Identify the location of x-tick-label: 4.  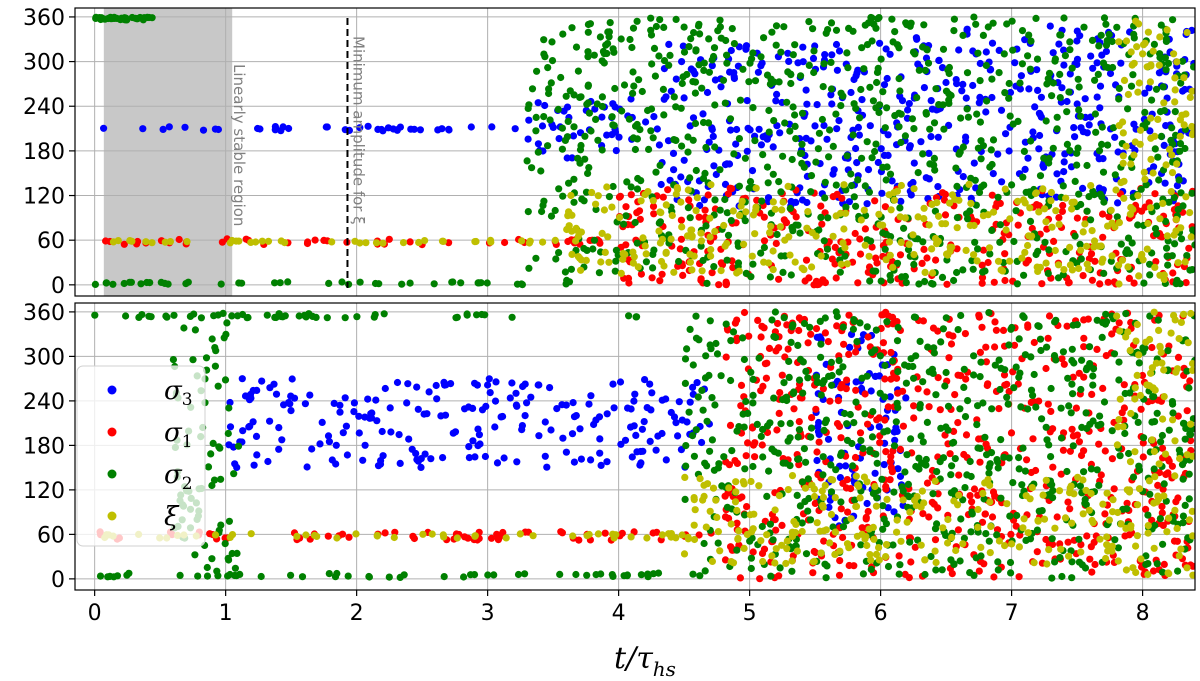
(619, 613).